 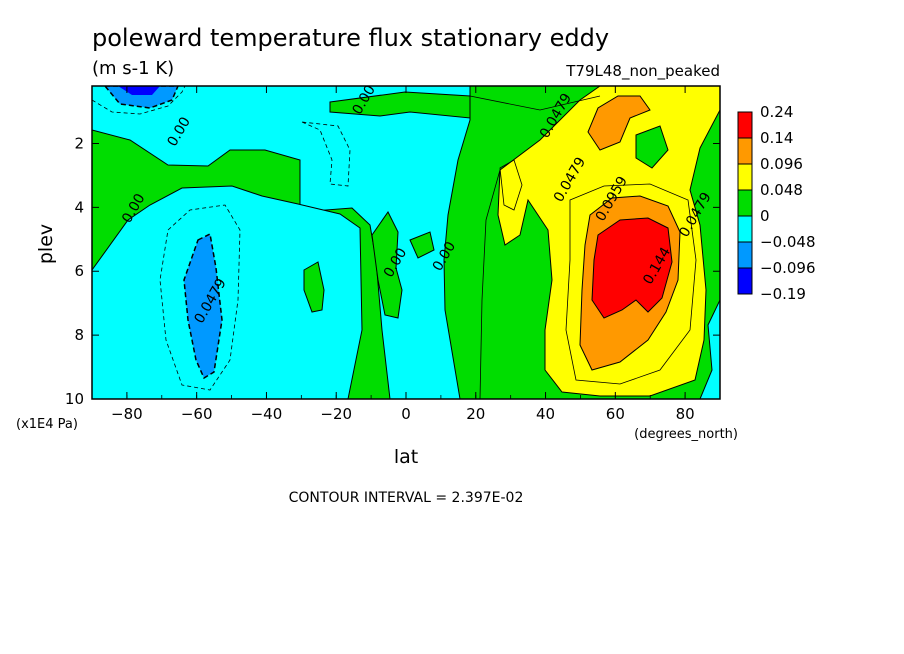 I want to click on dataset-label: T79L48_non_peaked, so click(x=642, y=71).